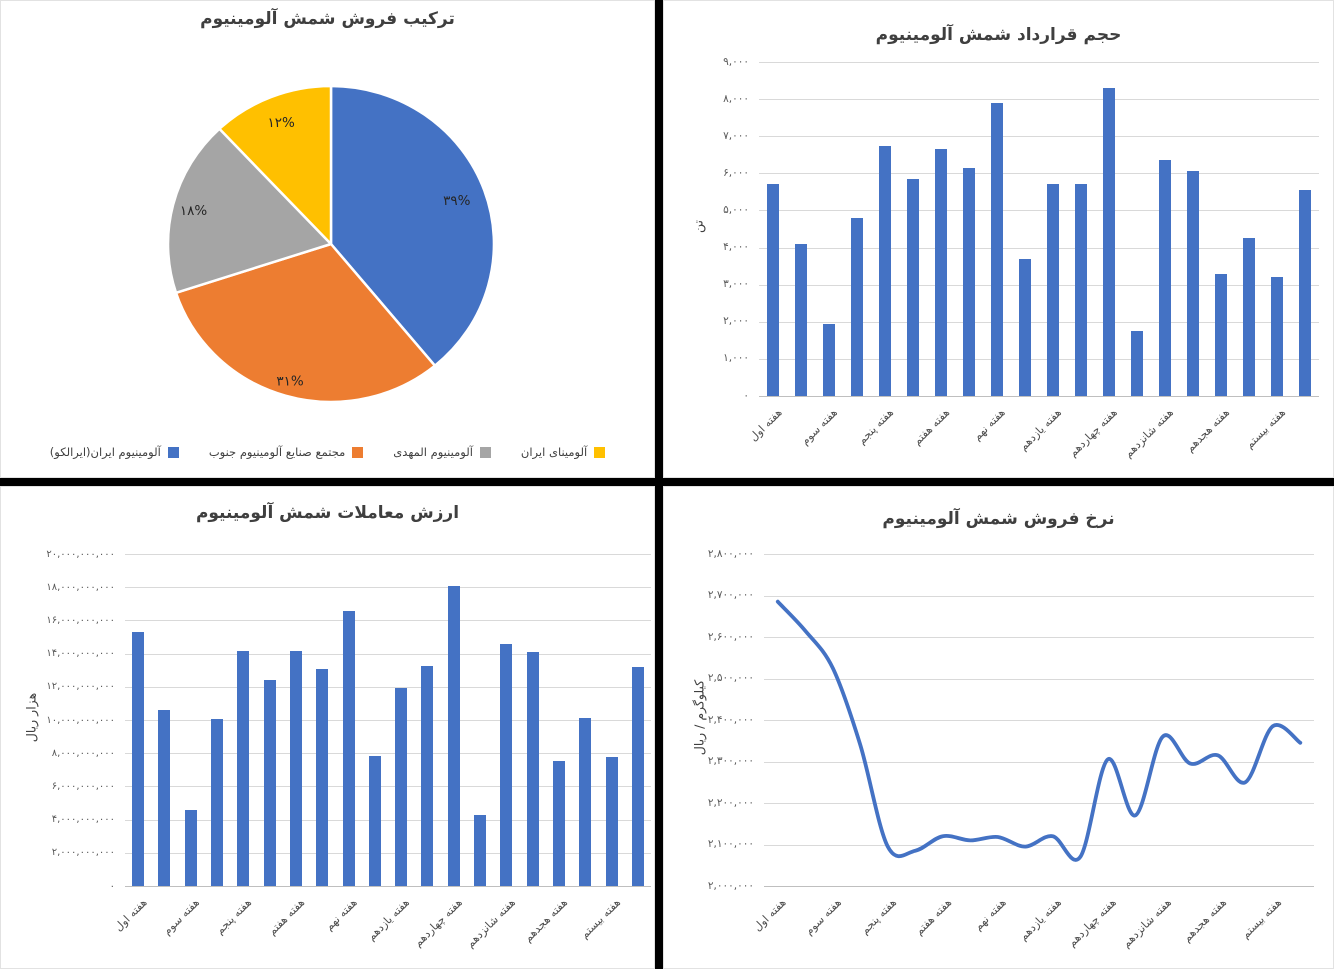 The image size is (1334, 969). Describe the element at coordinates (105, 452) in the screenshot. I see `legend-item-label: آلومینیوم ایران(ایرالکو)` at that location.